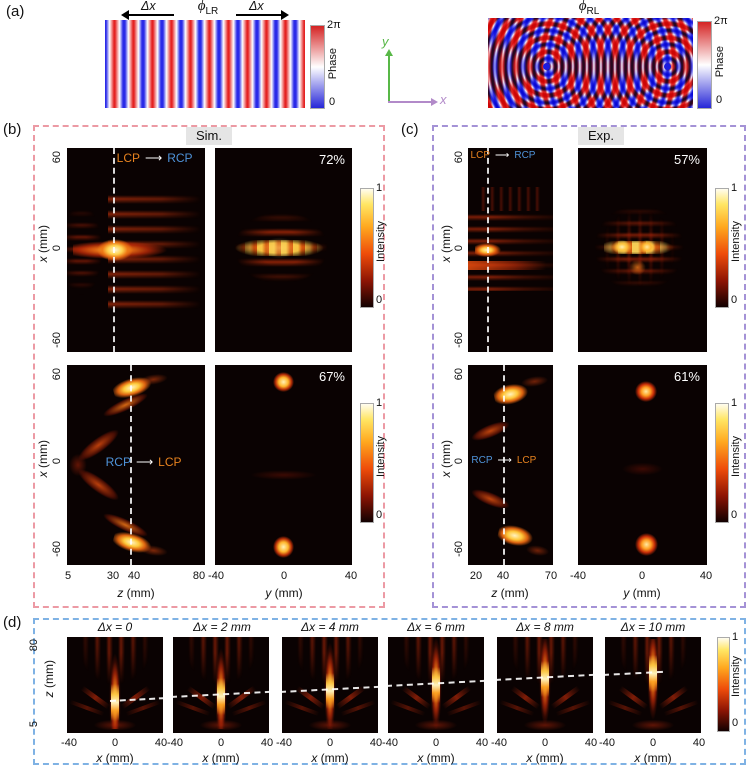 The image size is (750, 770). Describe the element at coordinates (436, 627) in the screenshot. I see `subplot-title: Δx = 6 mm` at that location.